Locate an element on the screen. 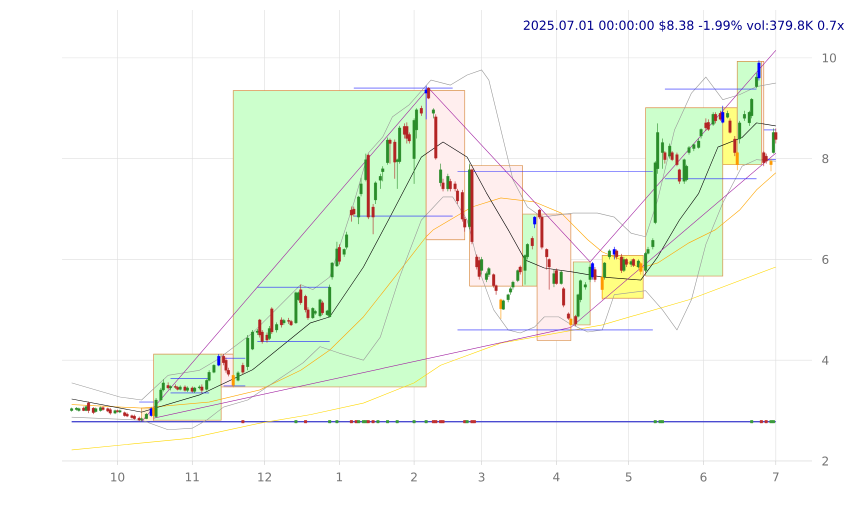 The height and width of the screenshot is (505, 855). y-tick-label: 2 is located at coordinates (825, 461).